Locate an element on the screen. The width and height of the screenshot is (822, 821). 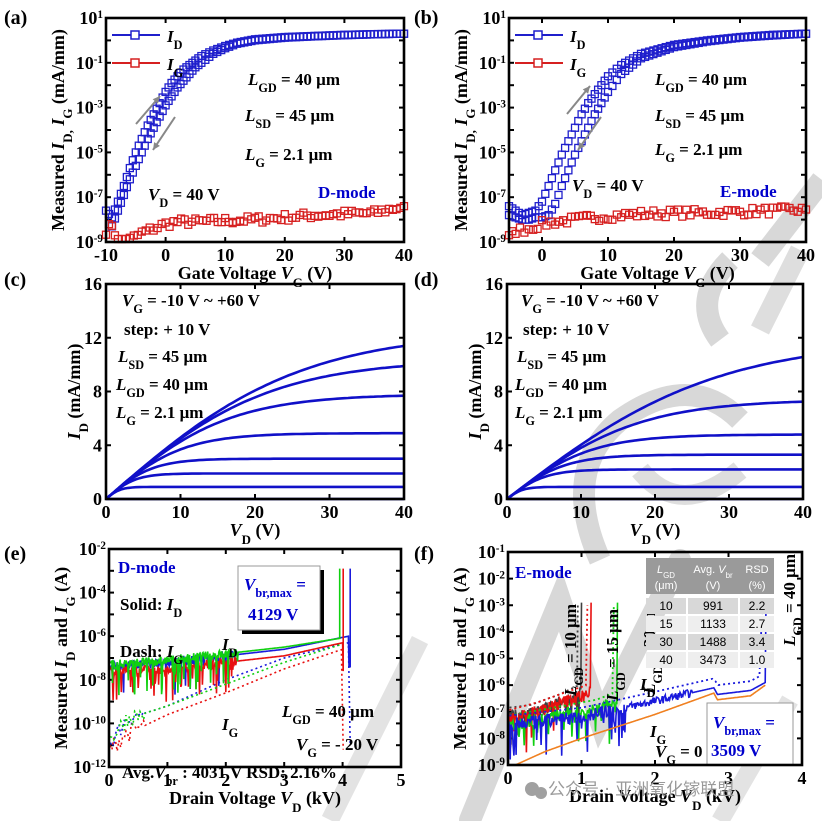
panel-label: (b) is located at coordinates (426, 18).